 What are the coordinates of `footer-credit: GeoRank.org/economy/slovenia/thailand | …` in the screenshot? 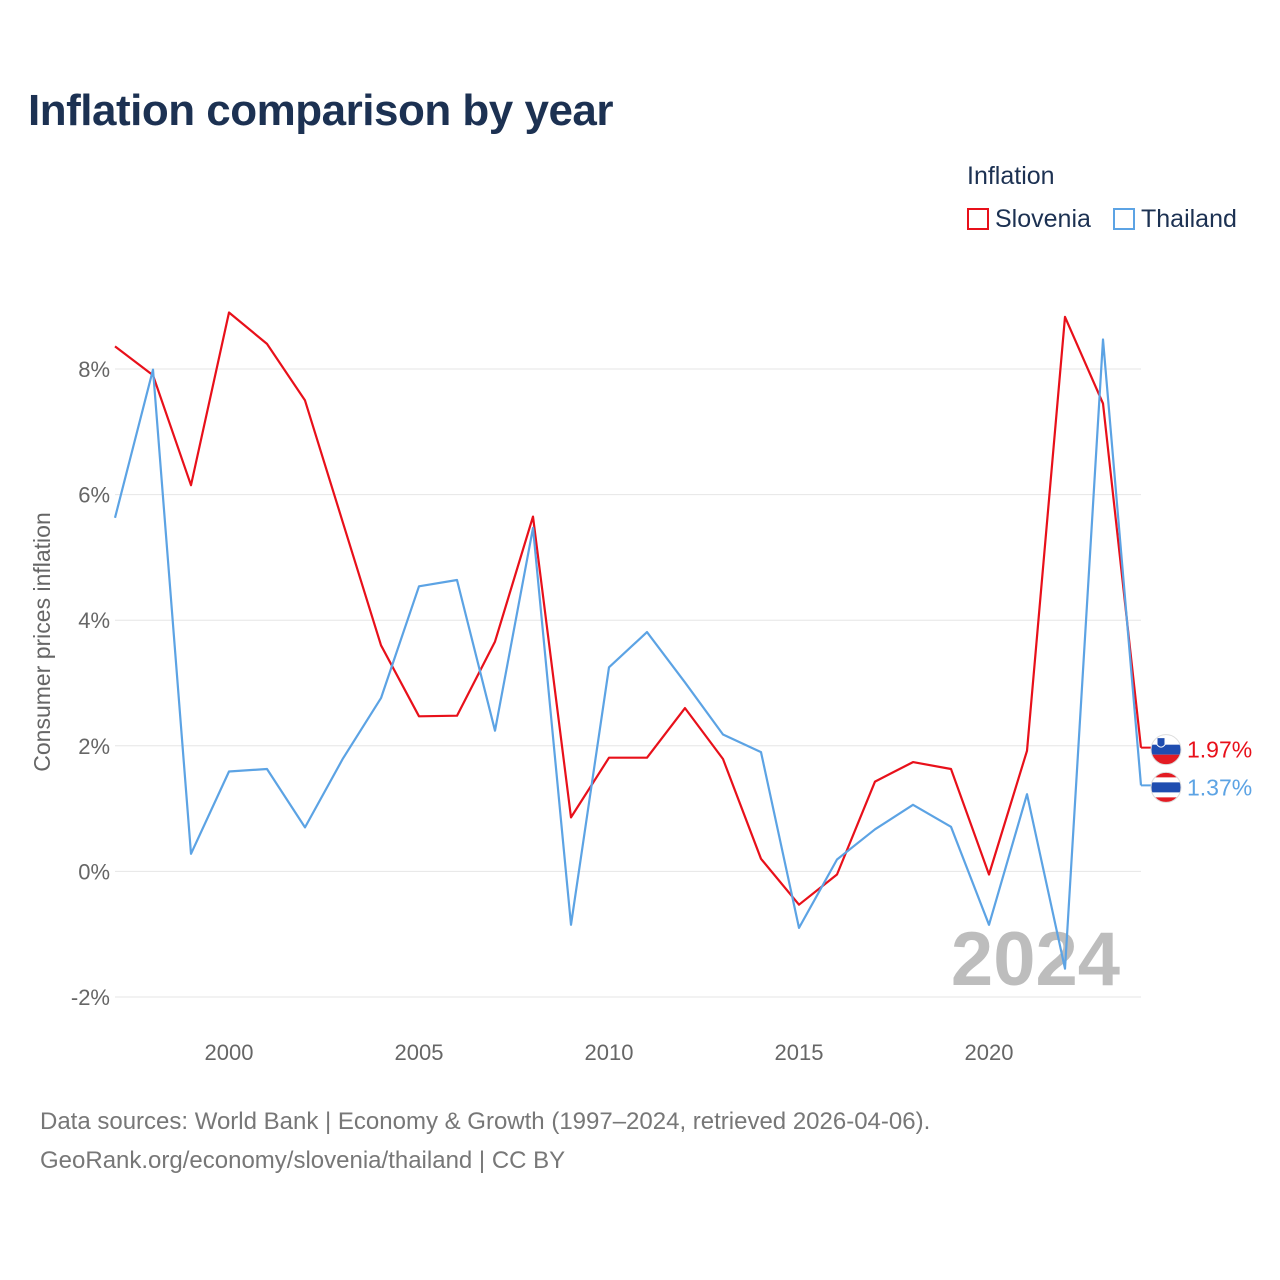 It's located at (303, 1160).